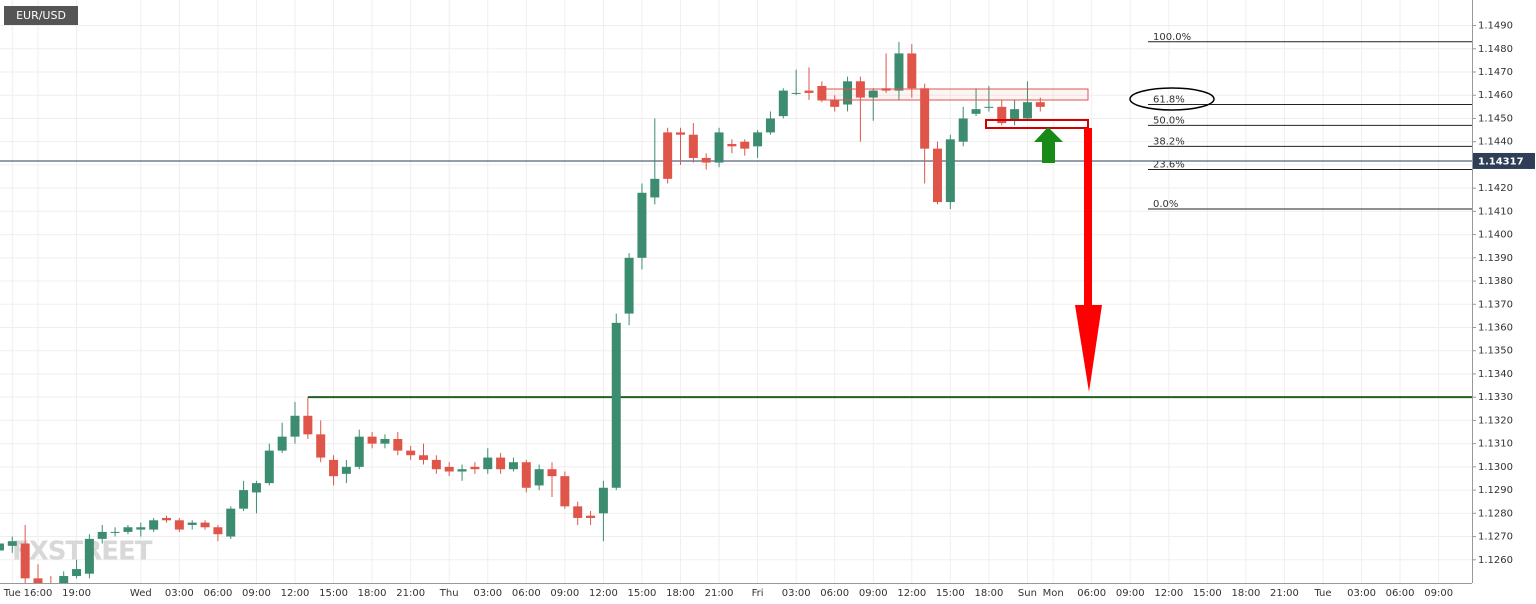 The image size is (1536, 604). What do you see at coordinates (141, 593) in the screenshot?
I see `x-tick-label: Wed` at bounding box center [141, 593].